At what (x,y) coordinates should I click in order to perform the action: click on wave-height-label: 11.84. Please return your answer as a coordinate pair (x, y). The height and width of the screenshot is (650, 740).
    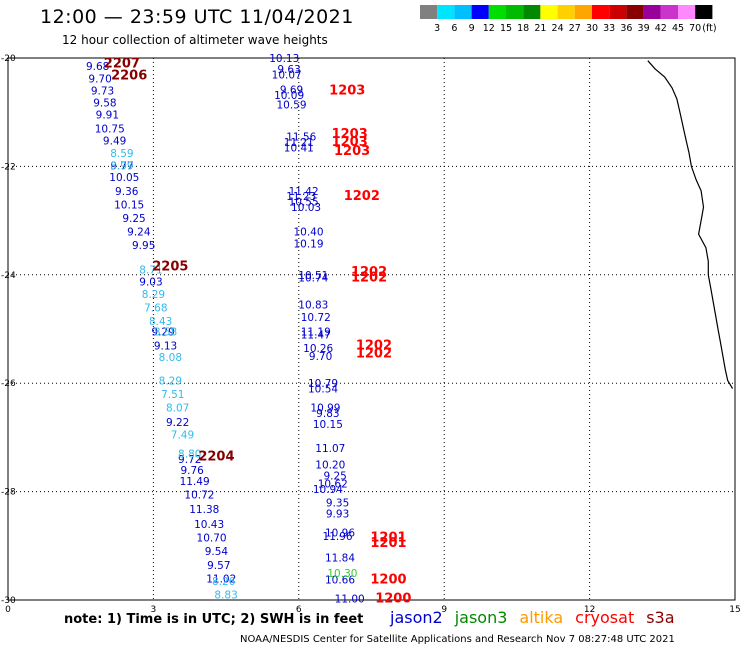
    Looking at the image, I should click on (340, 559).